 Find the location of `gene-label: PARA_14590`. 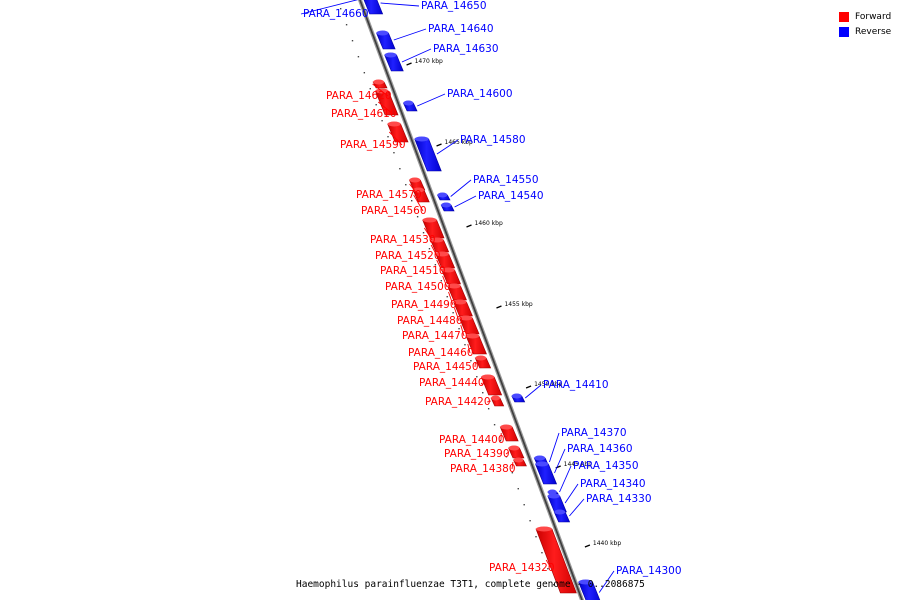

gene-label: PARA_14590 is located at coordinates (373, 145).